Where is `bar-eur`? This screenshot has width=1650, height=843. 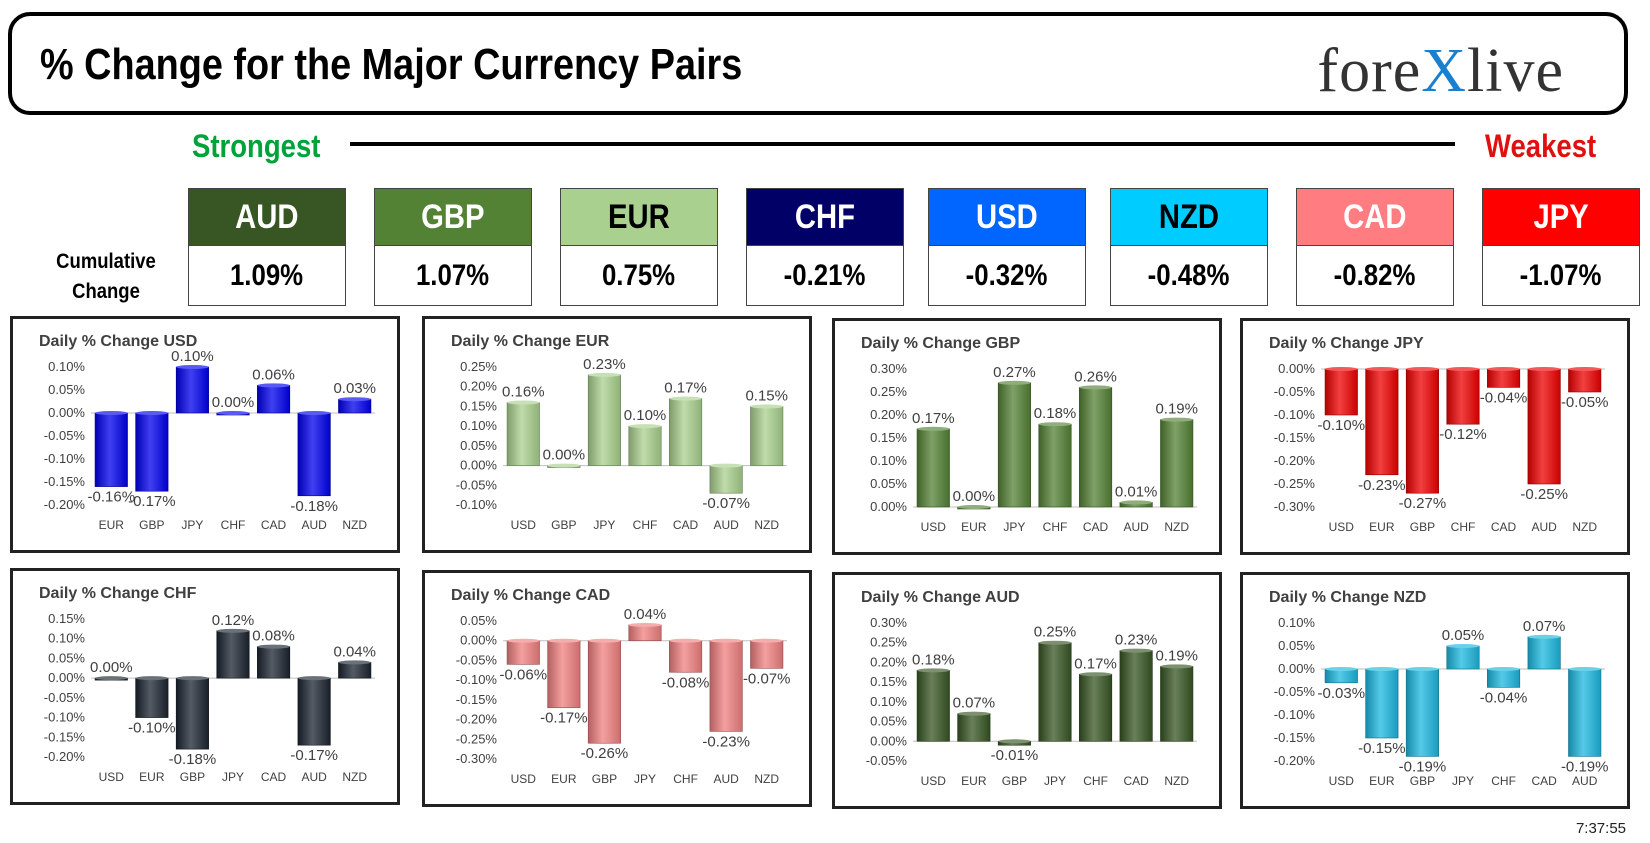
bar-eur is located at coordinates (1382, 703).